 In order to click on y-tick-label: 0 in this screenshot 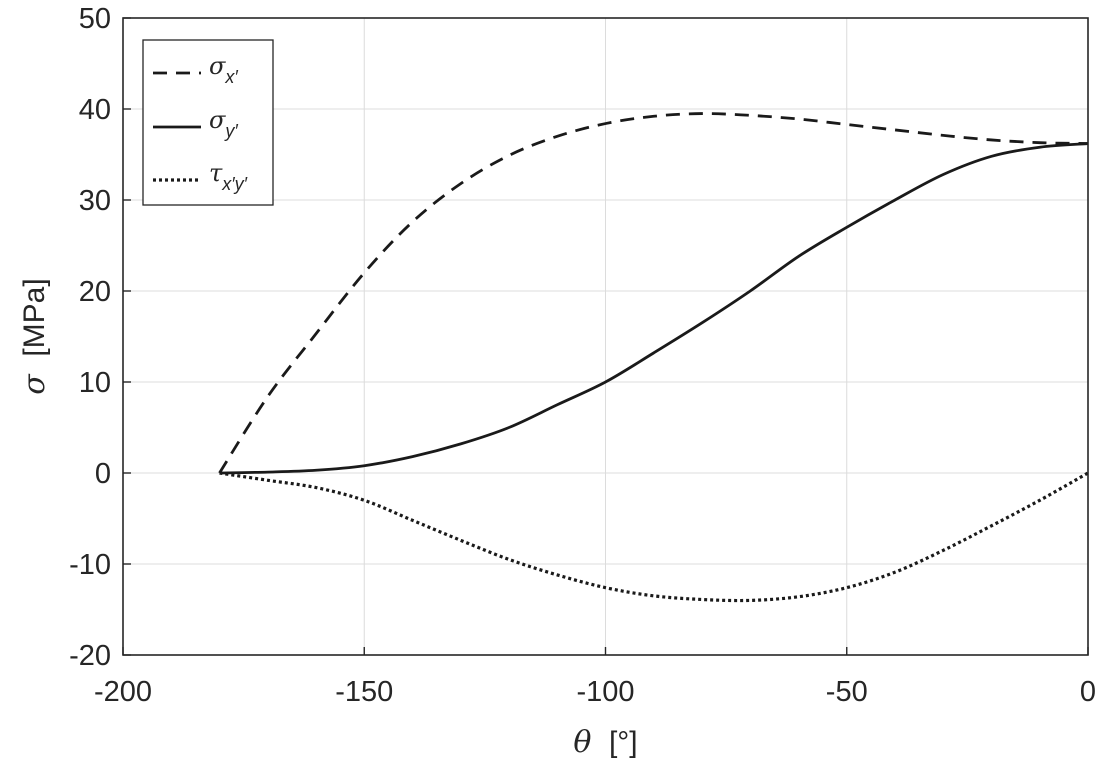, I will do `click(103, 474)`.